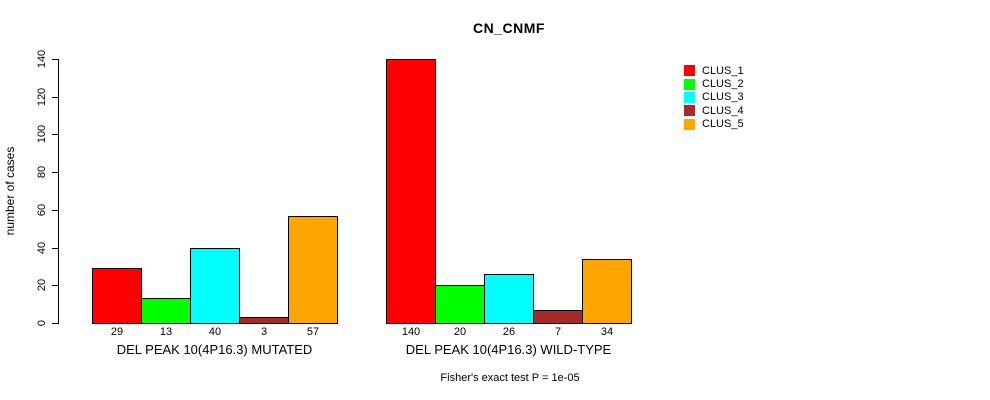 Image resolution: width=990 pixels, height=400 pixels. What do you see at coordinates (509, 28) in the screenshot?
I see `chart-title: CN_CNMF` at bounding box center [509, 28].